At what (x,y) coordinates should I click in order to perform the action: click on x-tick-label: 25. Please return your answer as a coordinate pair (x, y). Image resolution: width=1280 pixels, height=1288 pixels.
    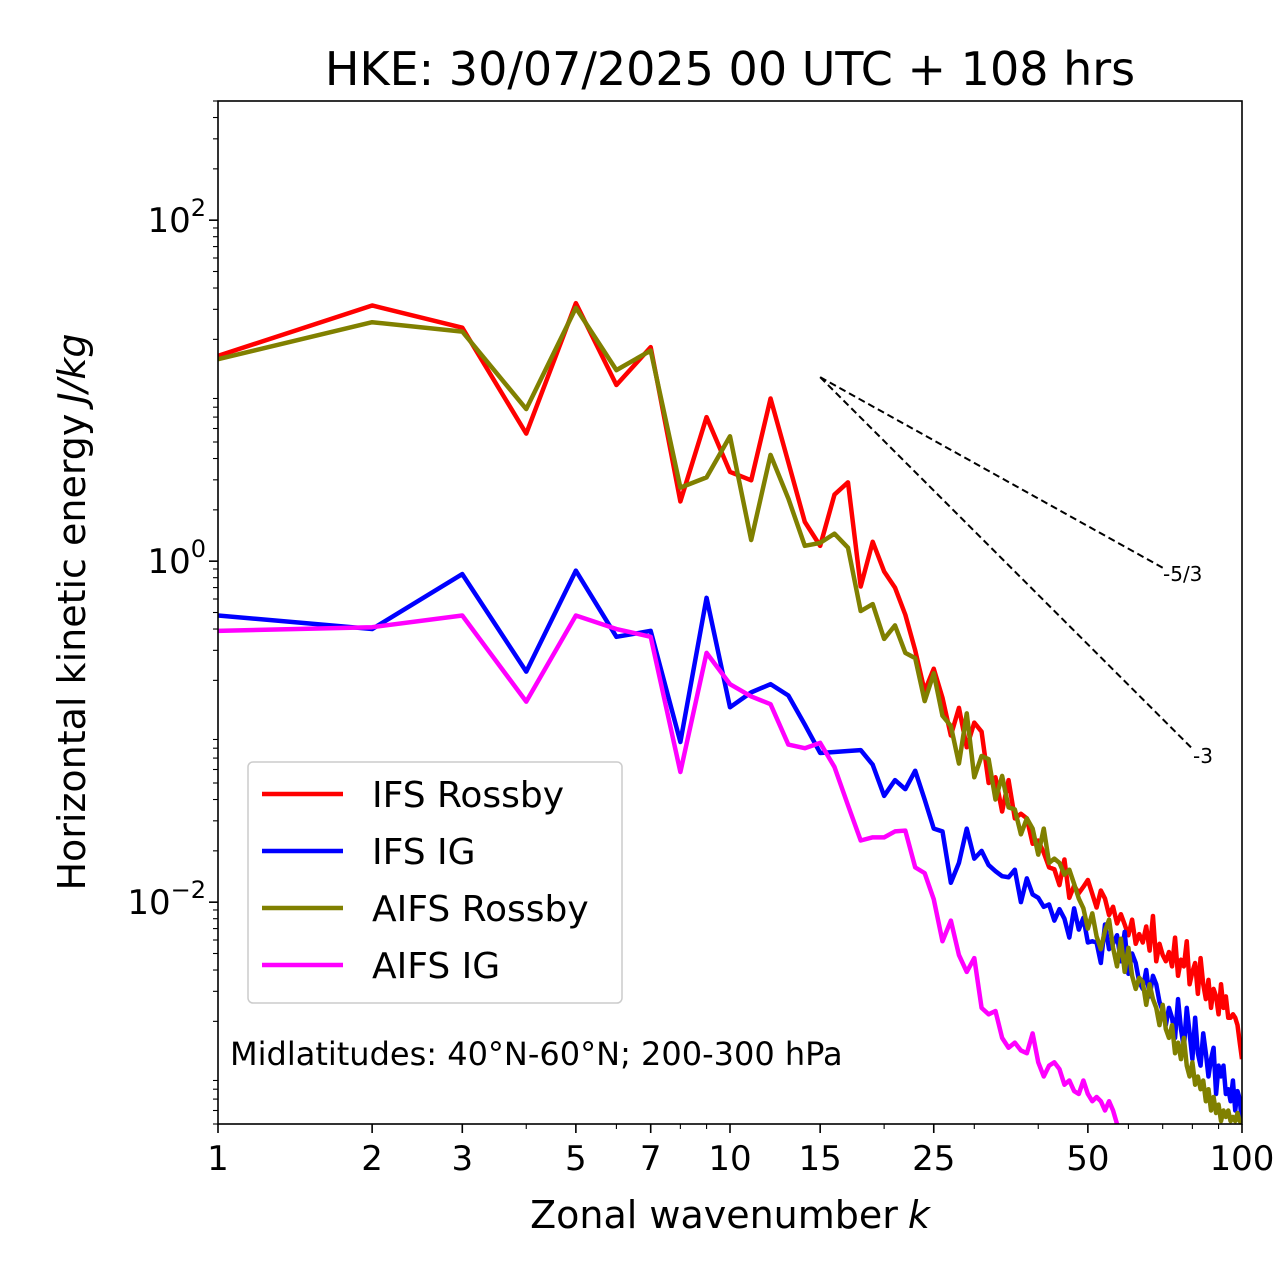
    Looking at the image, I should click on (933, 1159).